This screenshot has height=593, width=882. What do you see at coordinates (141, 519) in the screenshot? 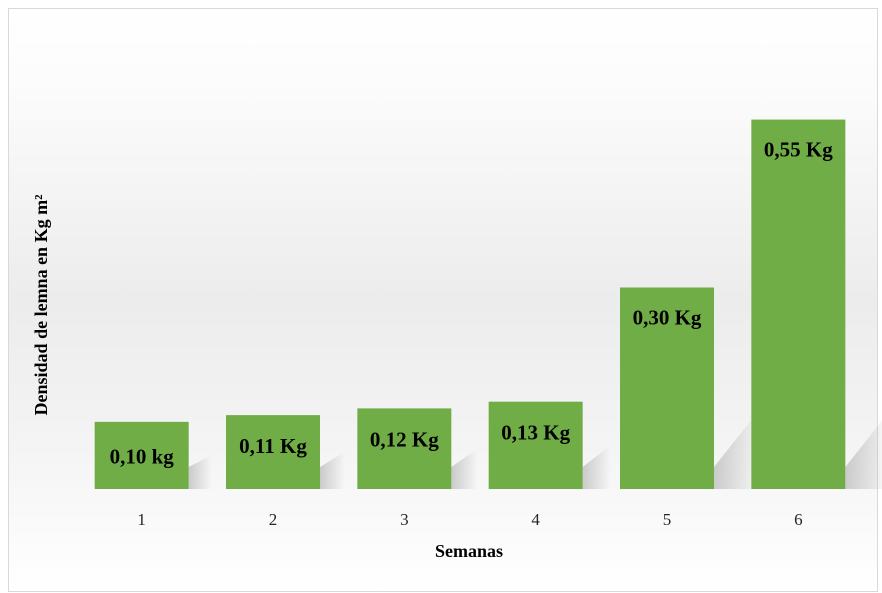
I see `x-tick-label: 1` at bounding box center [141, 519].